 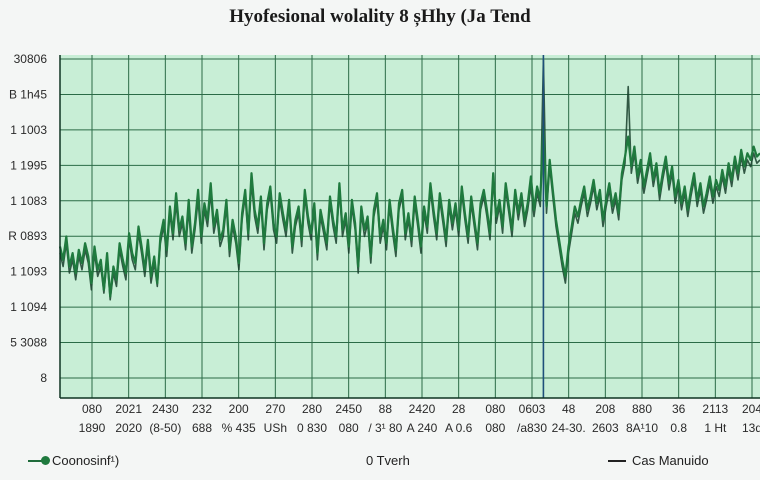 I want to click on x-tick-label-secondary: 13d, so click(x=751, y=428).